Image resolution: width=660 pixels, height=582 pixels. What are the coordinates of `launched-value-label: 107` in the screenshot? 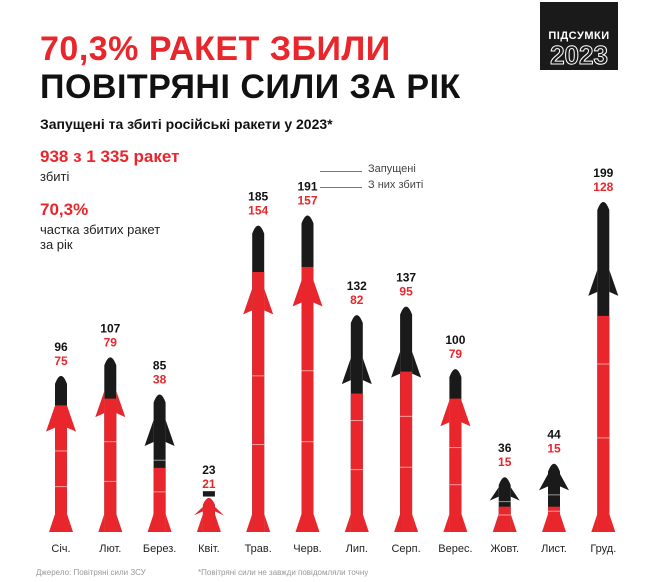 It's located at (110, 328).